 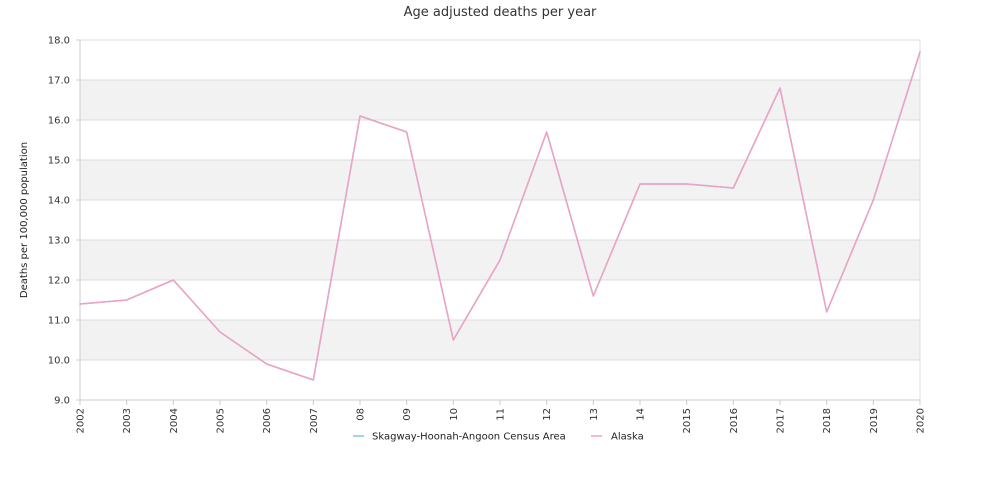 I want to click on y-axis-ticks: 9.0 10.0 11.0 12.0 13.0 14.0 15.0 16.0 17.0 18.0, so click(x=64, y=221).